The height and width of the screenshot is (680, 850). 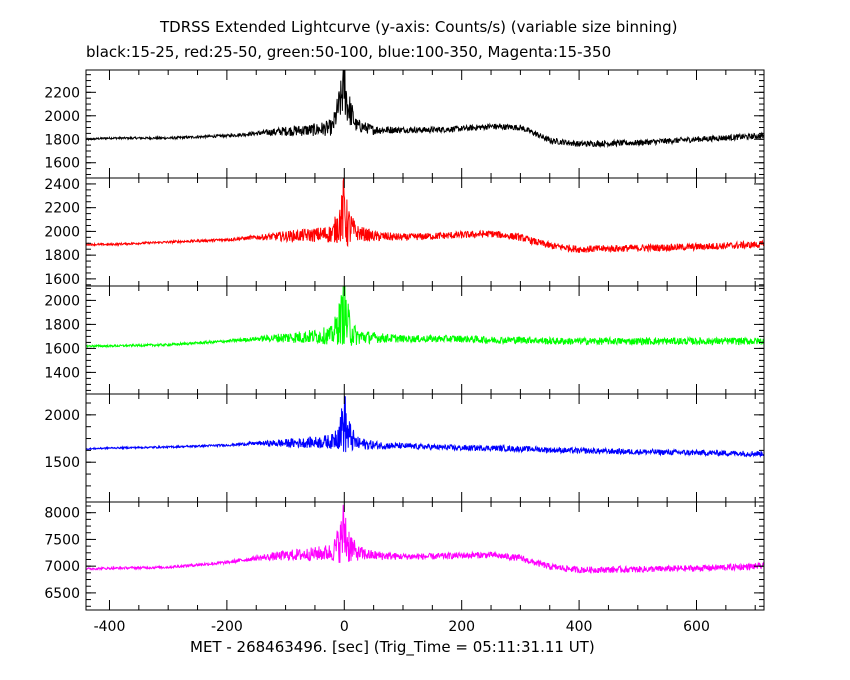 What do you see at coordinates (110, 627) in the screenshot?
I see `x-tick-label: -400` at bounding box center [110, 627].